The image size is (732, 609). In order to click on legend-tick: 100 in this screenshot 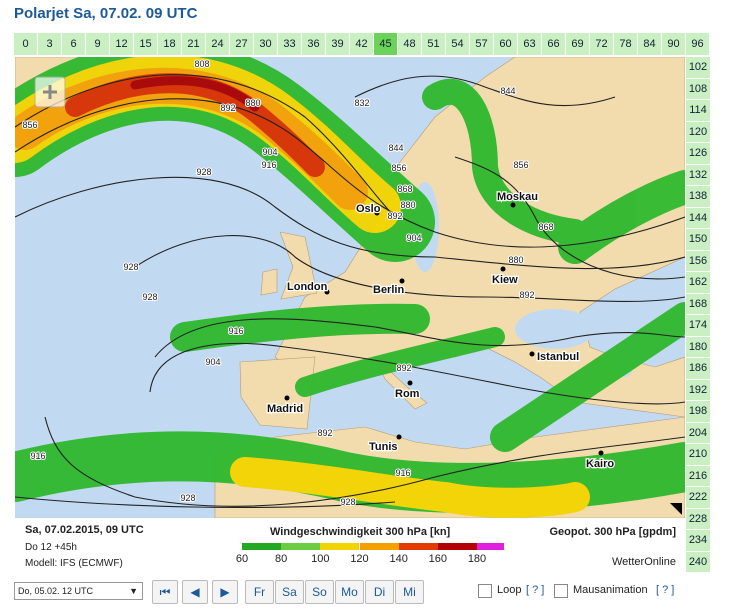, I will do `click(320, 559)`.